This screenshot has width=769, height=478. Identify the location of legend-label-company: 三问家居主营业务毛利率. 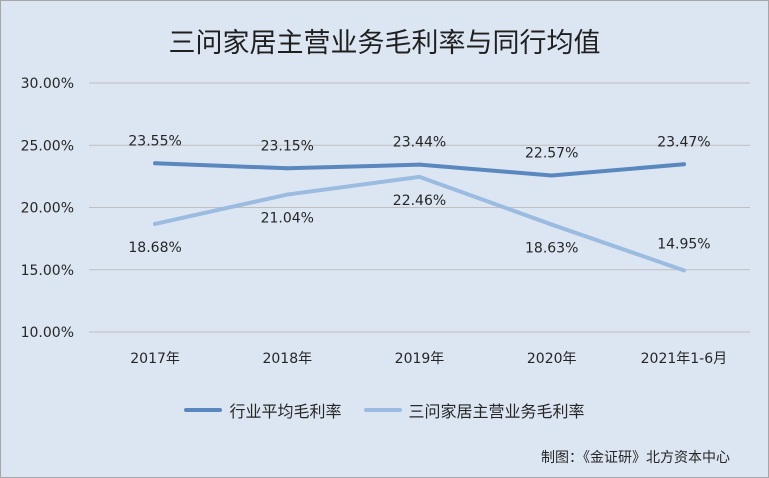
(496, 411).